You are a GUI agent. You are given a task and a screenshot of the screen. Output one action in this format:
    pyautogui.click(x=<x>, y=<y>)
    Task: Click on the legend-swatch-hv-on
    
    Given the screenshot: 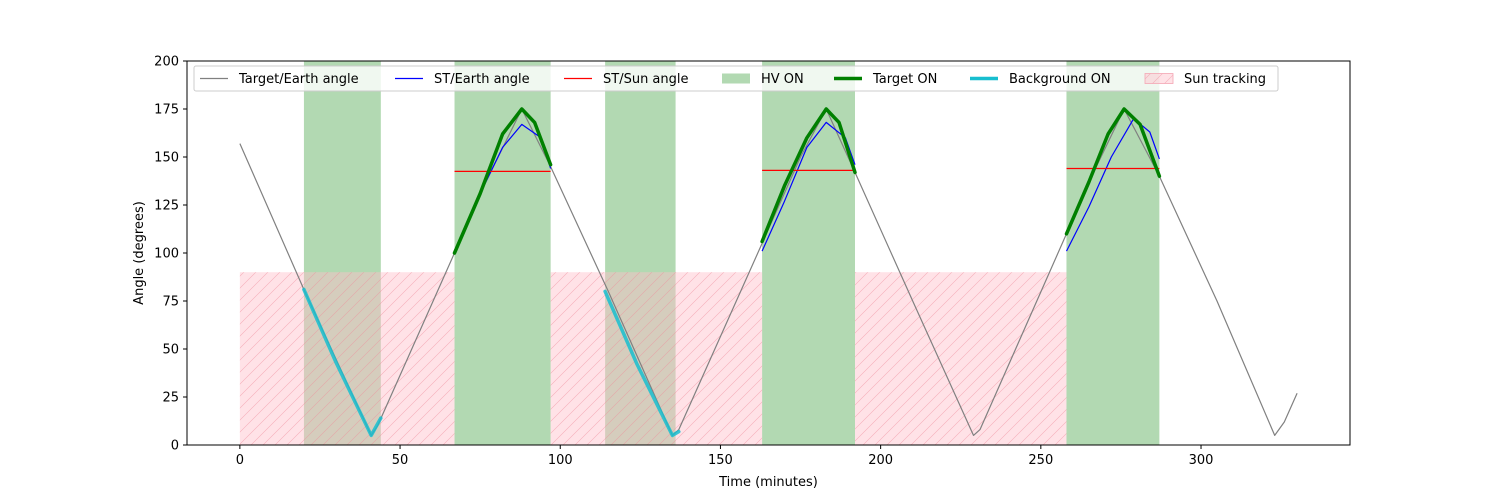 What is the action you would take?
    pyautogui.click(x=736, y=78)
    